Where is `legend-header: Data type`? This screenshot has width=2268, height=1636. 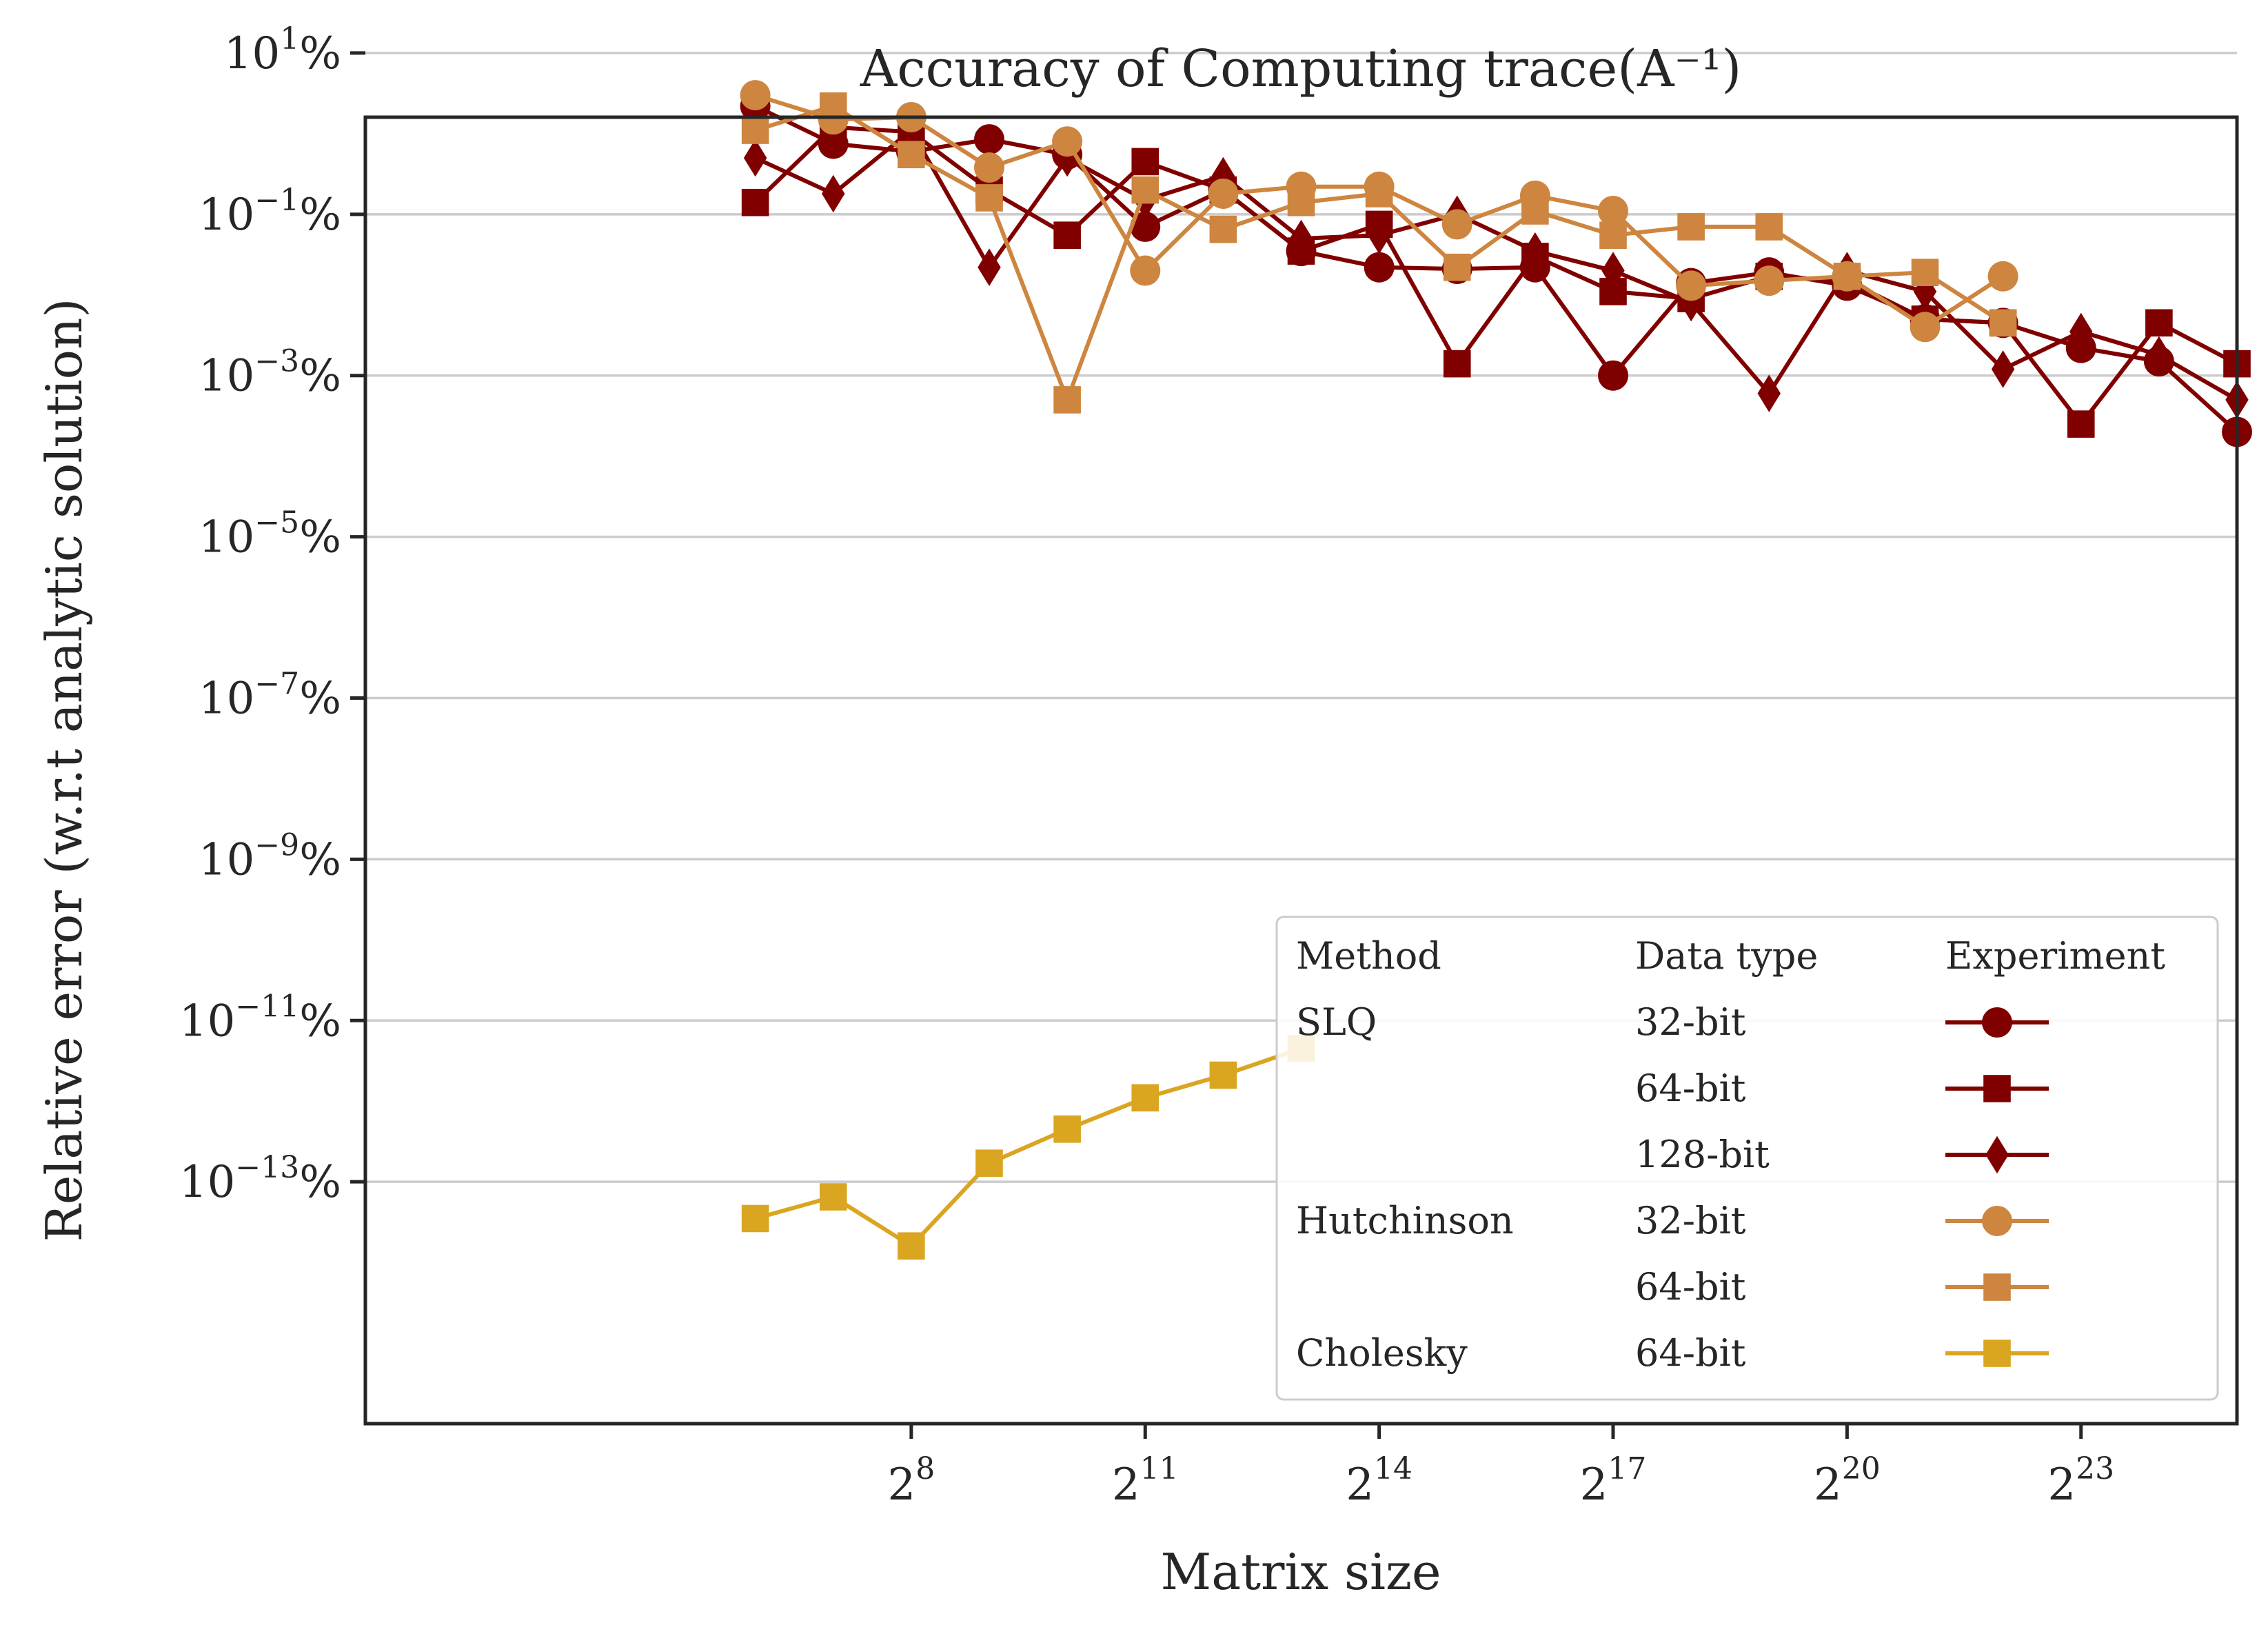 legend-header: Data type is located at coordinates (1726, 956).